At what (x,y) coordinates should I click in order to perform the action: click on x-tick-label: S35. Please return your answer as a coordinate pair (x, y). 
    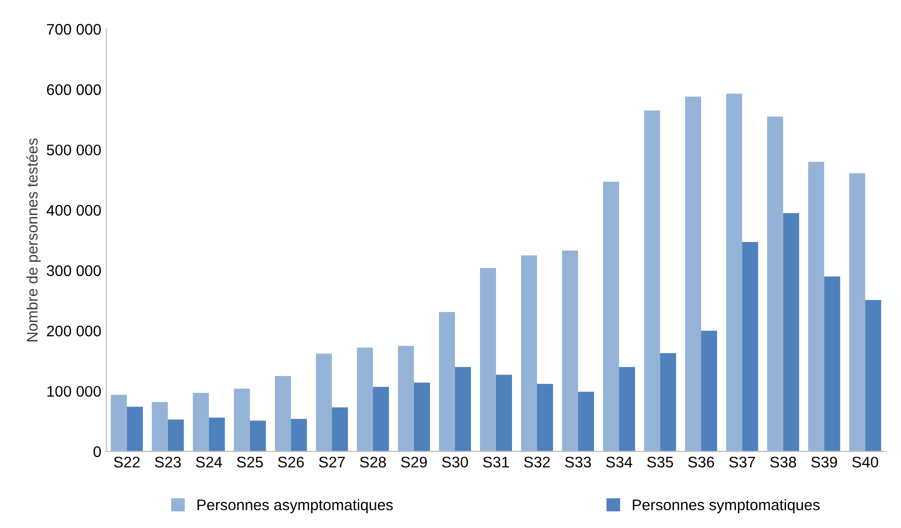
    Looking at the image, I should click on (660, 462).